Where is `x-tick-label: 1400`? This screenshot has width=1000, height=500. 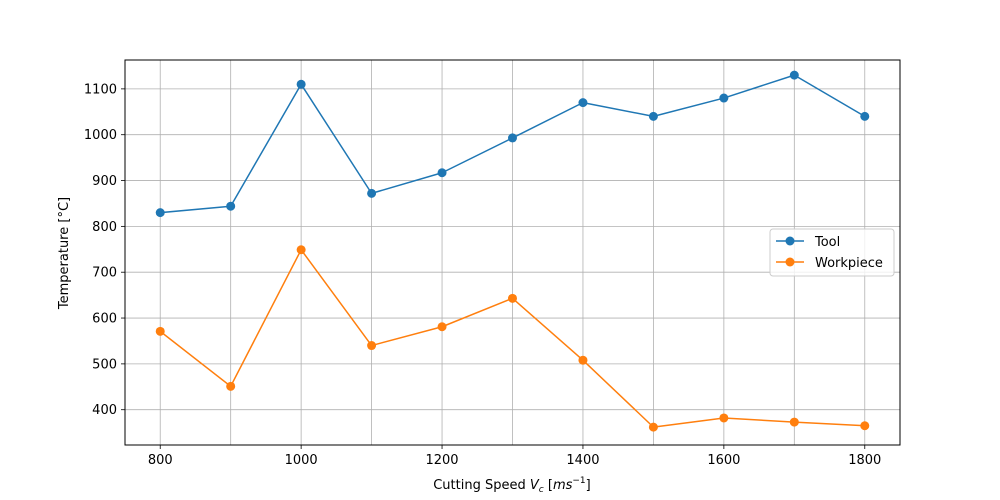
x-tick-label: 1400 is located at coordinates (582, 460).